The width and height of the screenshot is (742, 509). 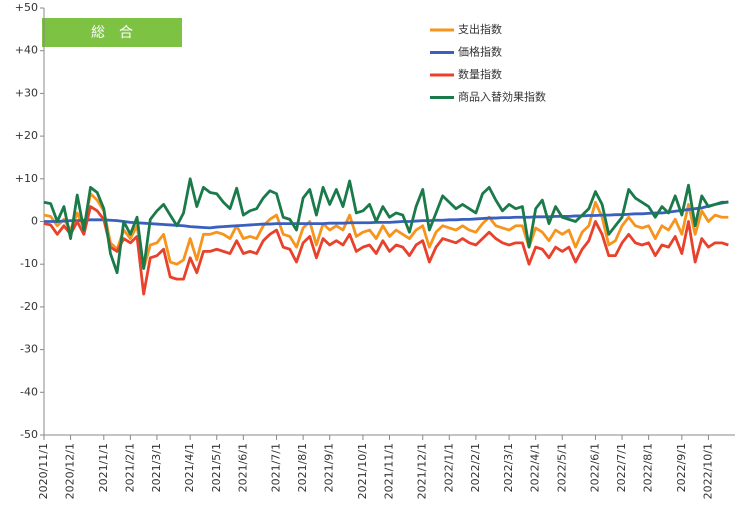 I want to click on y-tick-label: -50, so click(x=29, y=434).